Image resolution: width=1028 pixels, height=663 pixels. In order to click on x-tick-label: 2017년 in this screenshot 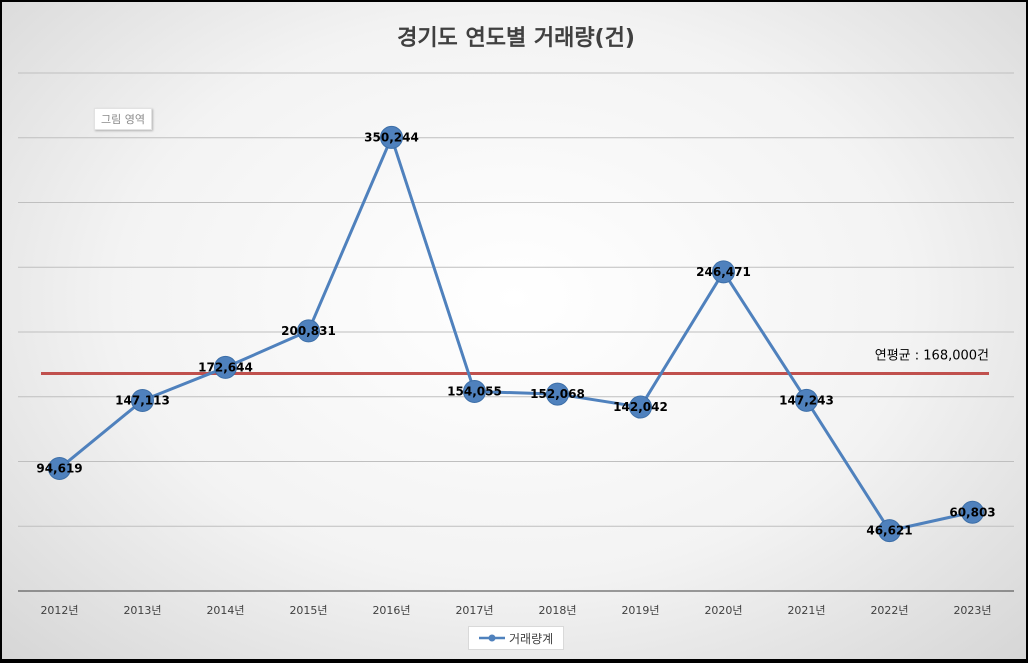, I will do `click(474, 610)`.